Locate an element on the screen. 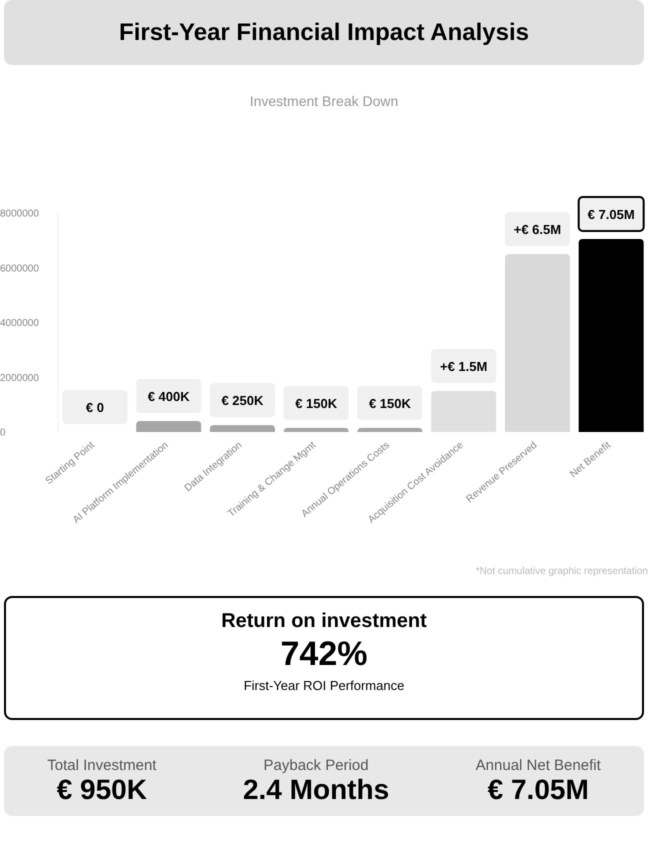 The height and width of the screenshot is (843, 648). text: First-Year ROI Performance is located at coordinates (324, 685).